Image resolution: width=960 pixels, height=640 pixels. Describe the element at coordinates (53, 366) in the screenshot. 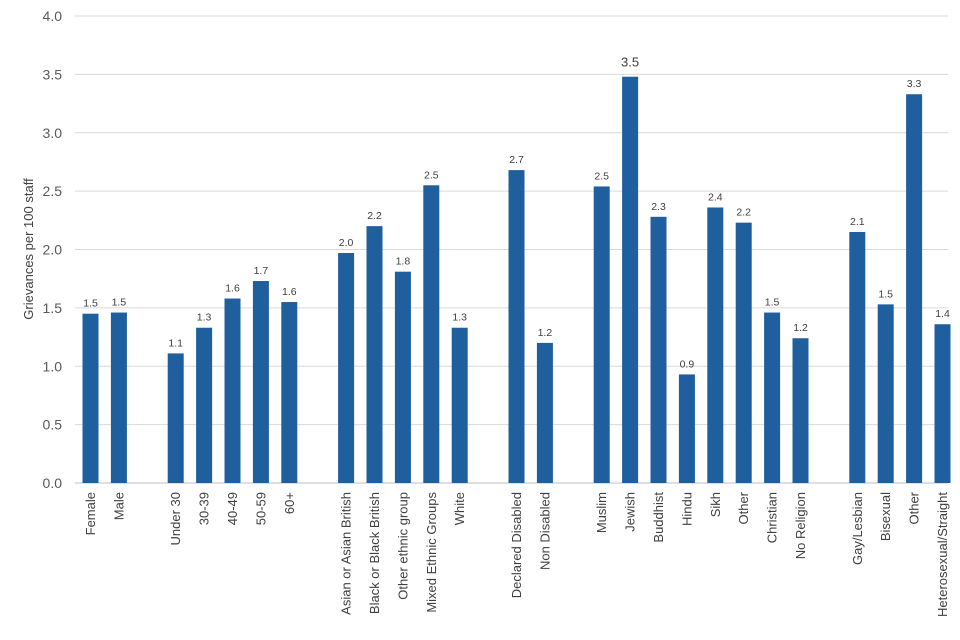

I see `y-tick-label: 1.0` at that location.